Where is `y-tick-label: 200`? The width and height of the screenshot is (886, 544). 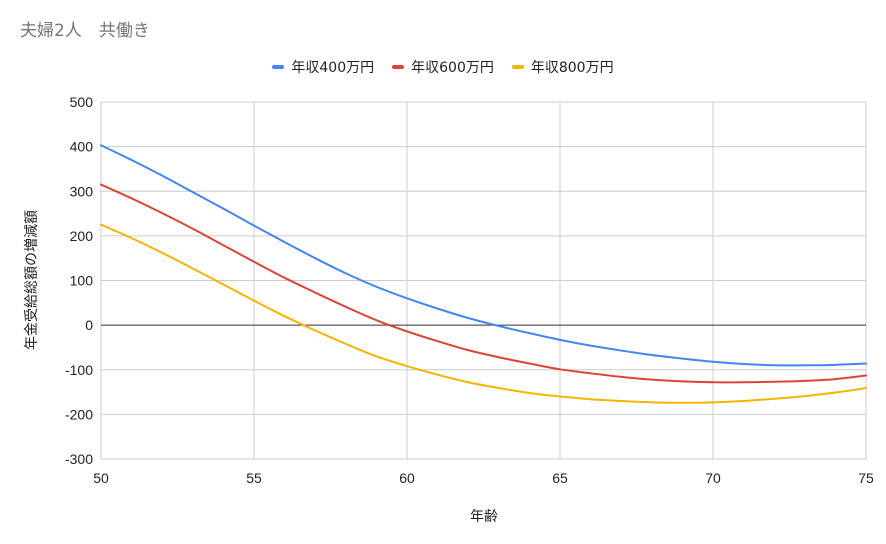
y-tick-label: 200 is located at coordinates (82, 236).